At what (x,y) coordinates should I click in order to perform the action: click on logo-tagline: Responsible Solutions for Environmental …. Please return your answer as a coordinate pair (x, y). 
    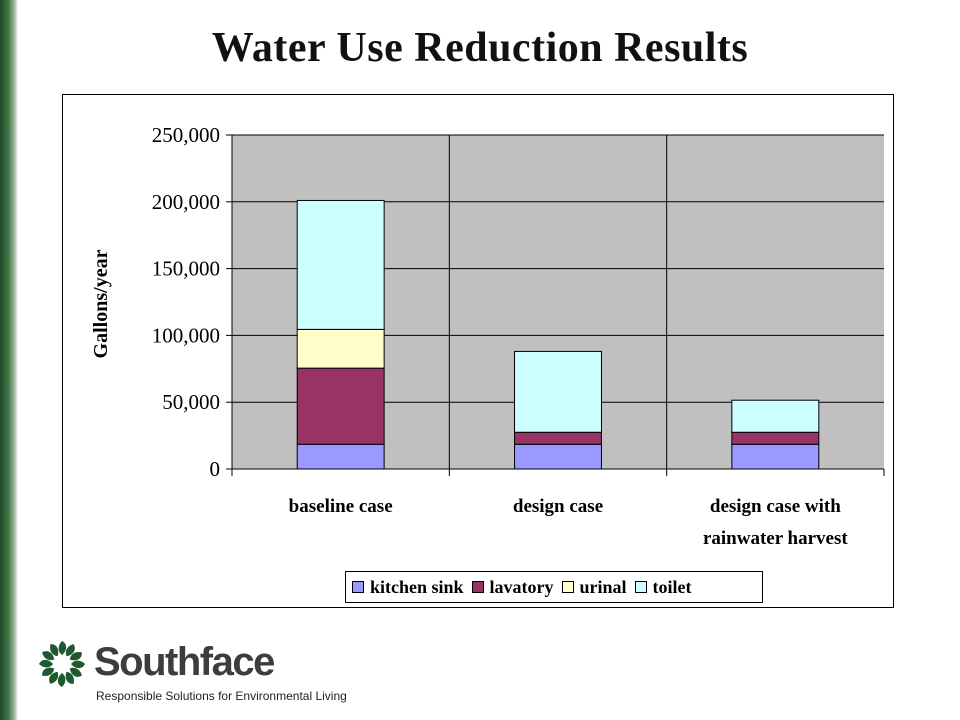
    Looking at the image, I should click on (221, 696).